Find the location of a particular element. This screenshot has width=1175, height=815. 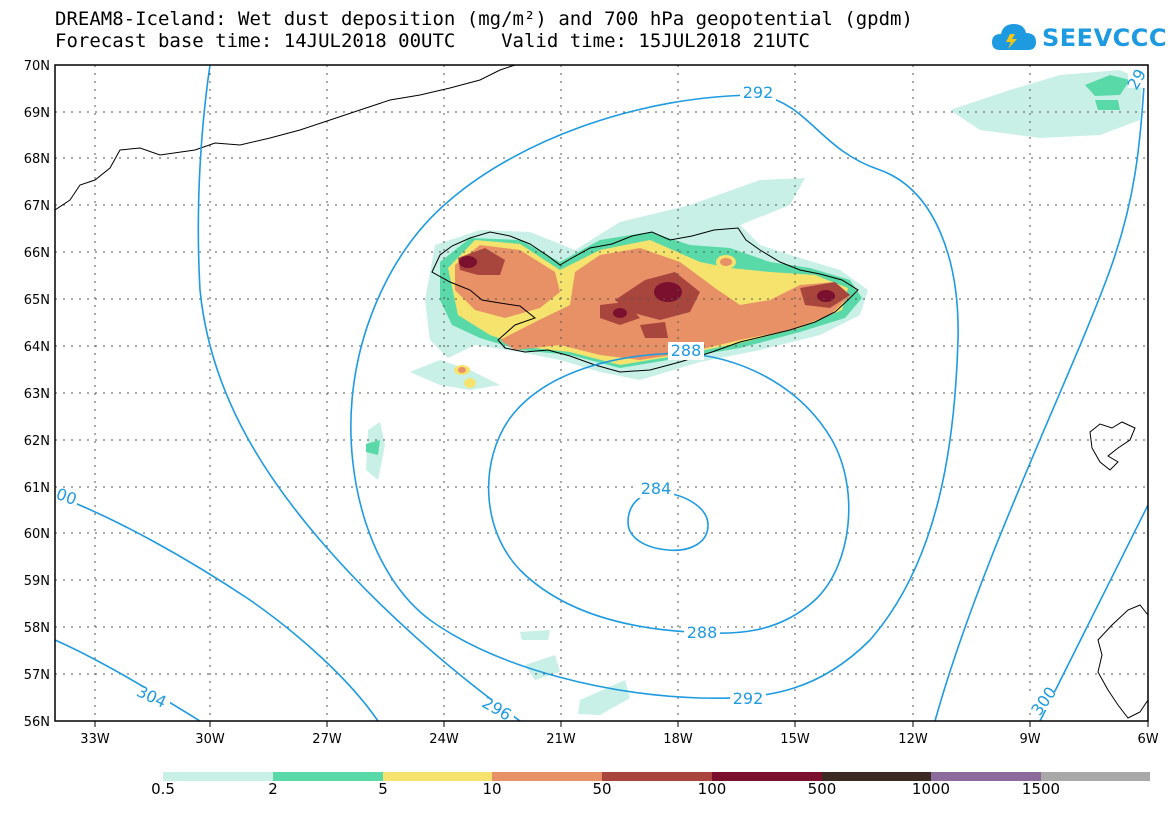

lat-label: 68N is located at coordinates (37, 159).